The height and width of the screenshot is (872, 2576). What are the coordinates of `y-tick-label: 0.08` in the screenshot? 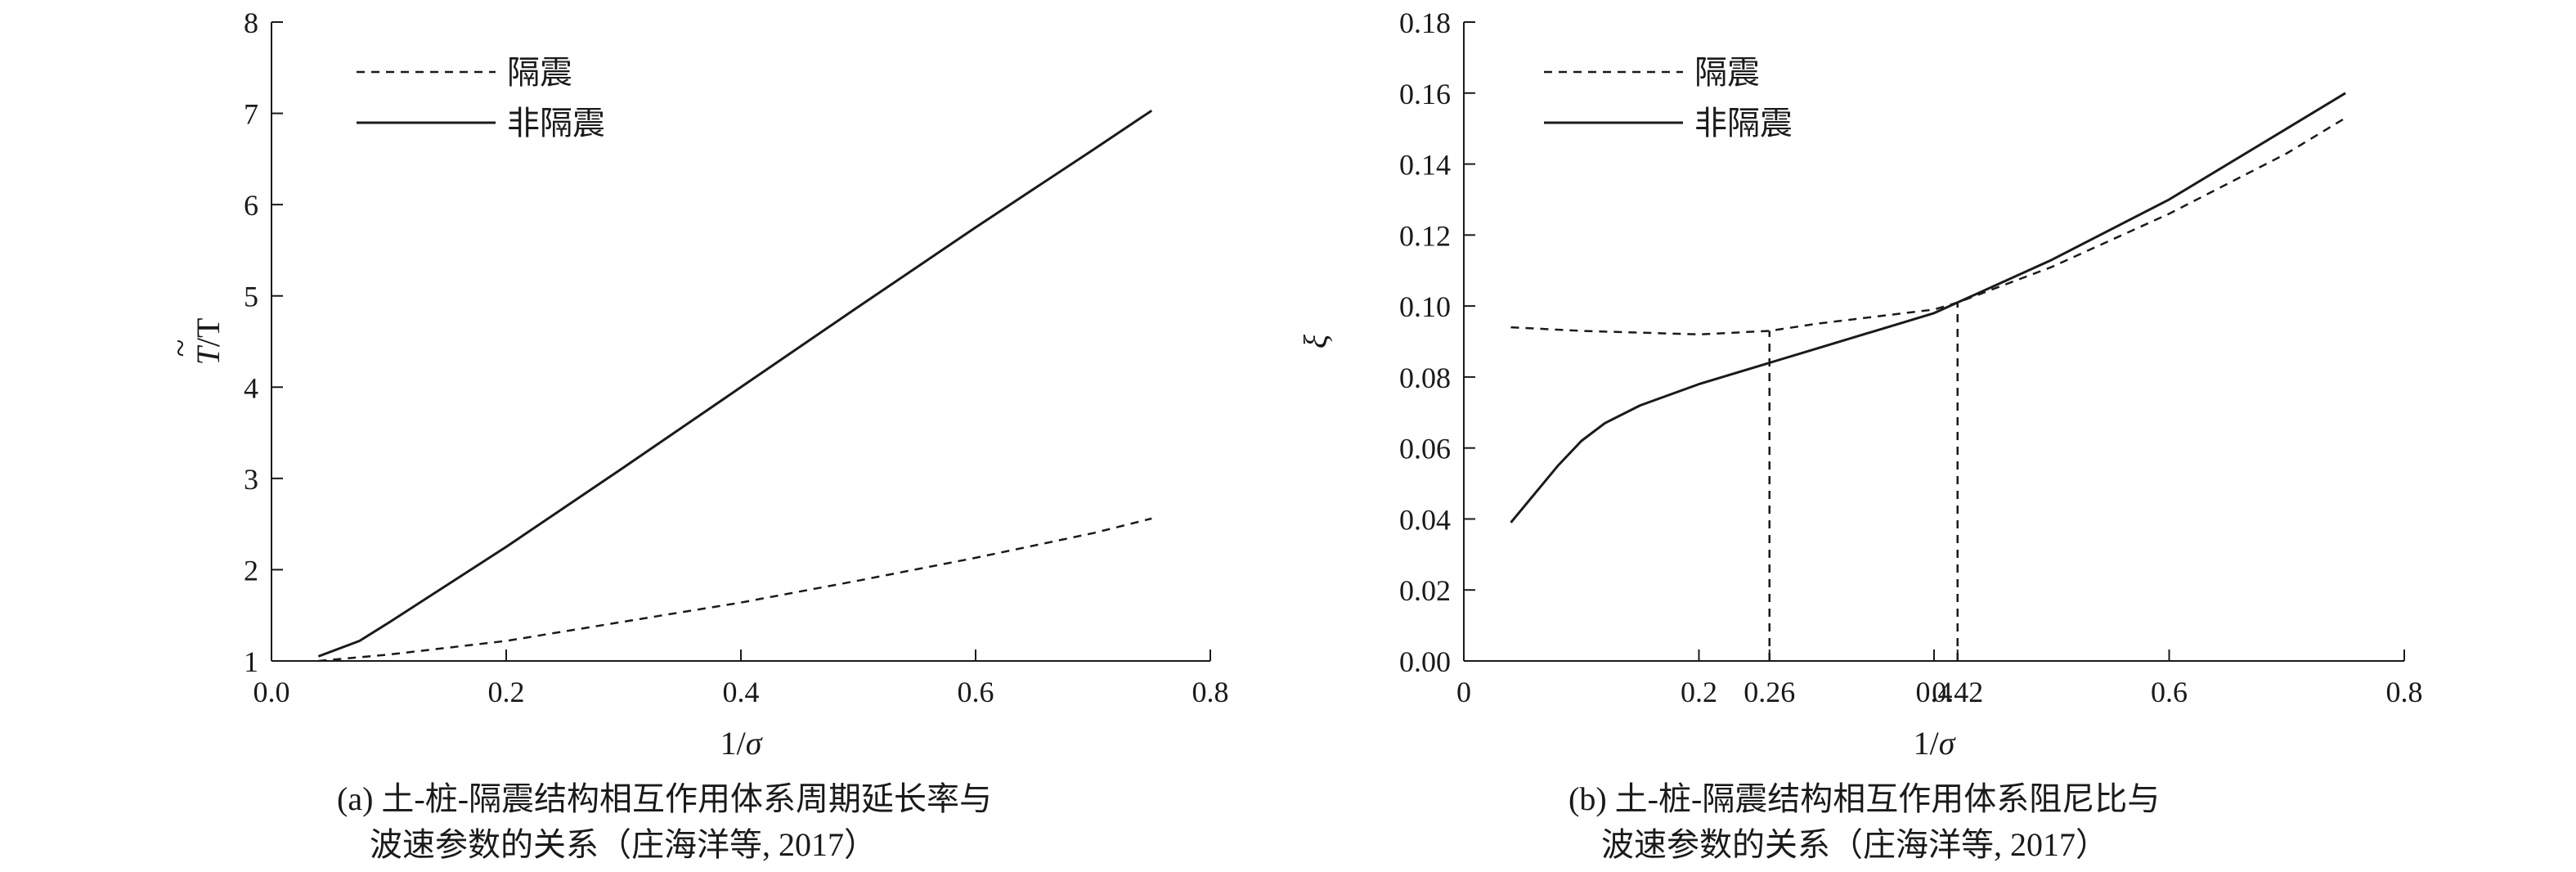 It's located at (1425, 378).